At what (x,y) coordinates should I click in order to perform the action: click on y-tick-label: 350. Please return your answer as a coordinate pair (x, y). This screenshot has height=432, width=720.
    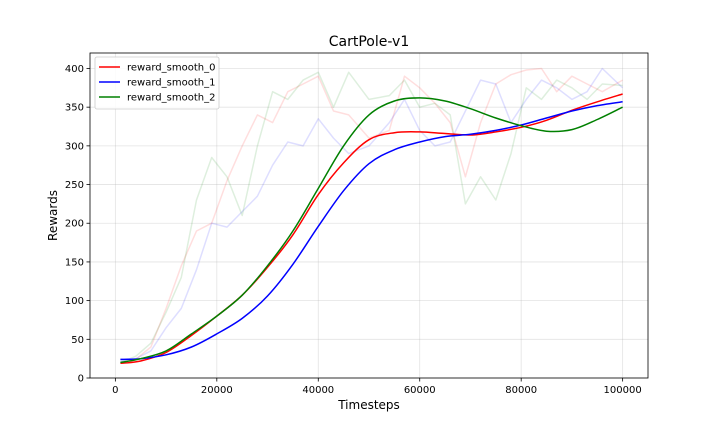
    Looking at the image, I should click on (74, 108).